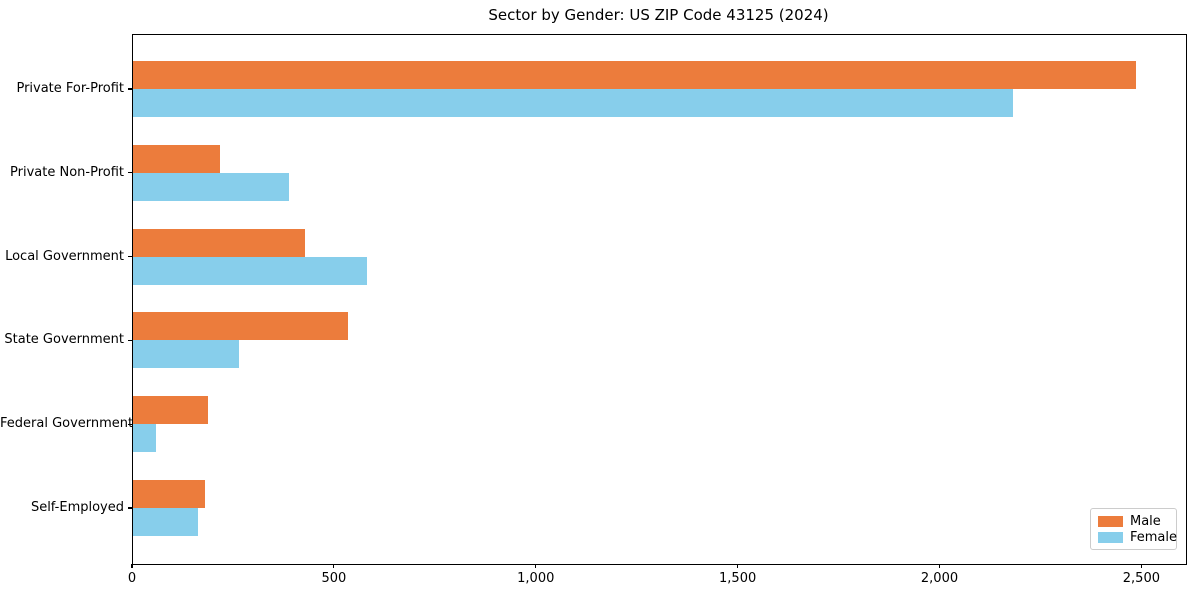 This screenshot has width=1200, height=600. What do you see at coordinates (1145, 521) in the screenshot?
I see `legend-label-male: Male` at bounding box center [1145, 521].